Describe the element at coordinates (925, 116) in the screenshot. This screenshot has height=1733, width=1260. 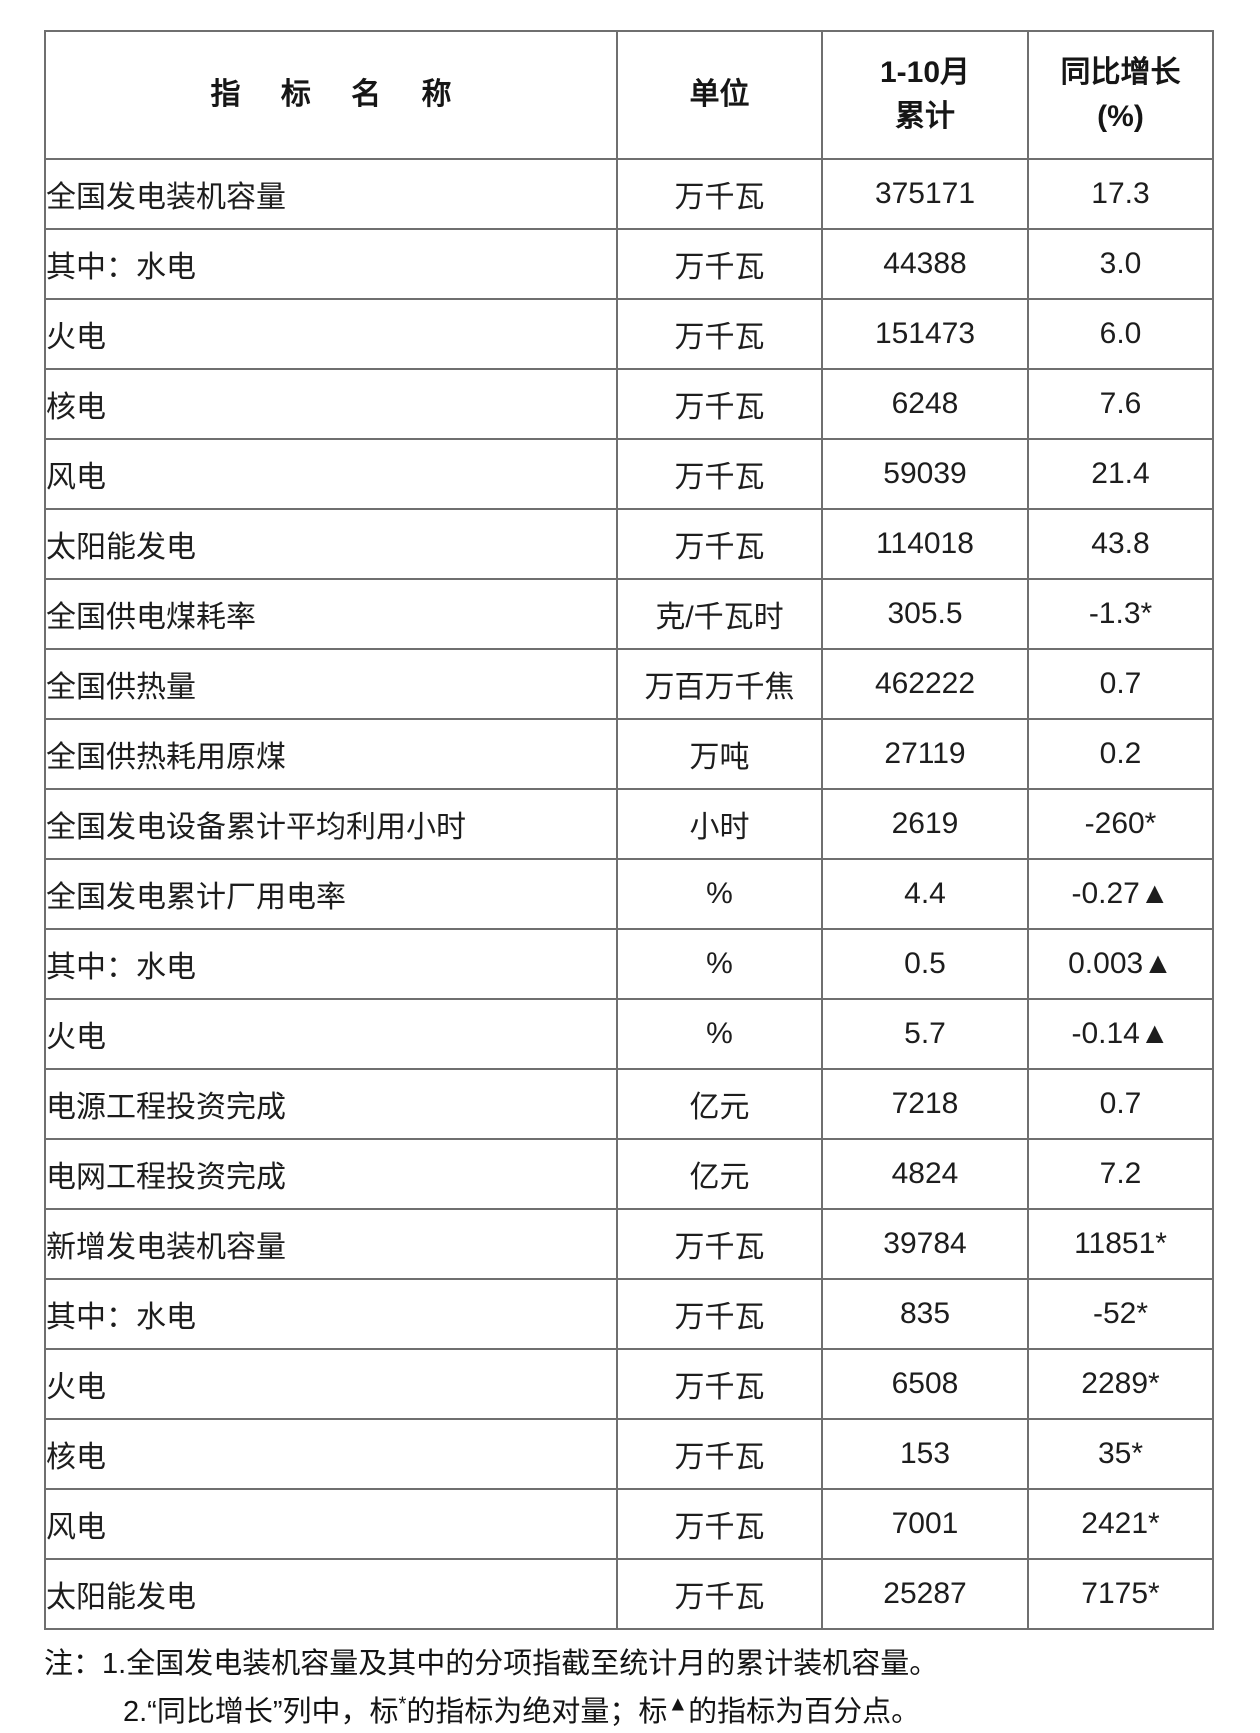
I see `header-period-line2: 累计` at that location.